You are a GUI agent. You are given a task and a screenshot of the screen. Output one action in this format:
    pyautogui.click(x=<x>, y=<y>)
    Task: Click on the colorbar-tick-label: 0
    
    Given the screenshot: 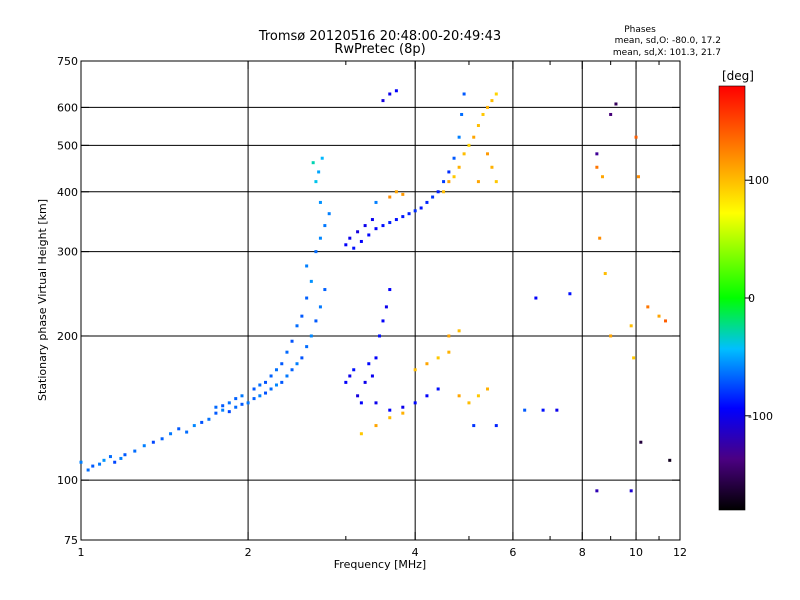 What is the action you would take?
    pyautogui.click(x=751, y=298)
    